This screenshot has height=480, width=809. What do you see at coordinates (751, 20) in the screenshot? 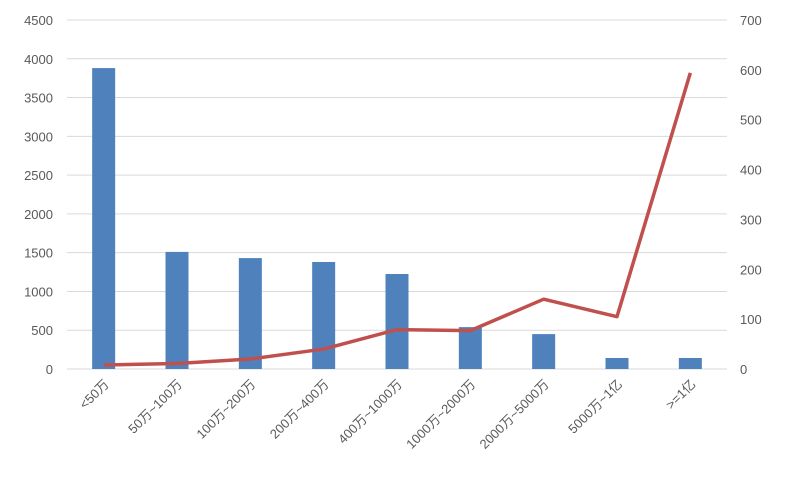
I see `y-right-tick-label: 700` at bounding box center [751, 20].